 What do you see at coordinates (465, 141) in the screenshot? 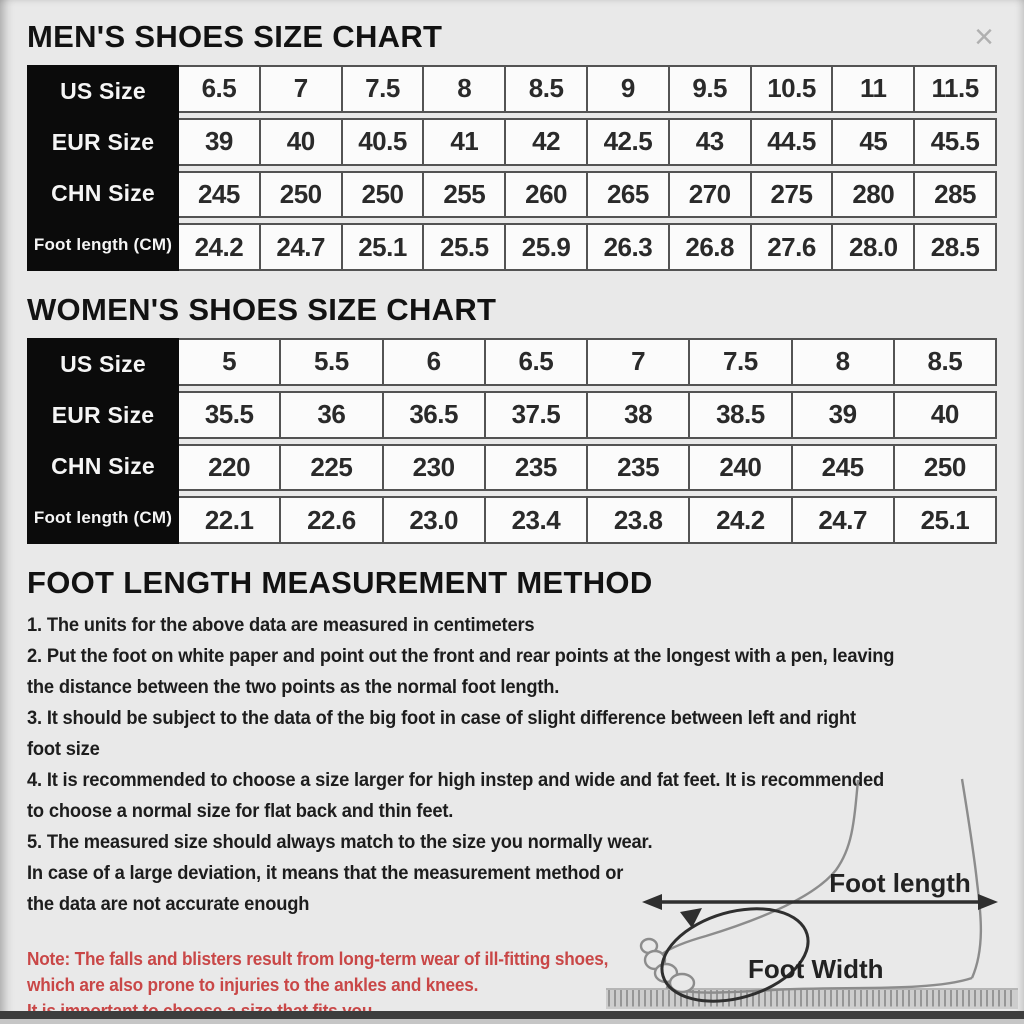
I see `size-cell: 41` at bounding box center [465, 141].